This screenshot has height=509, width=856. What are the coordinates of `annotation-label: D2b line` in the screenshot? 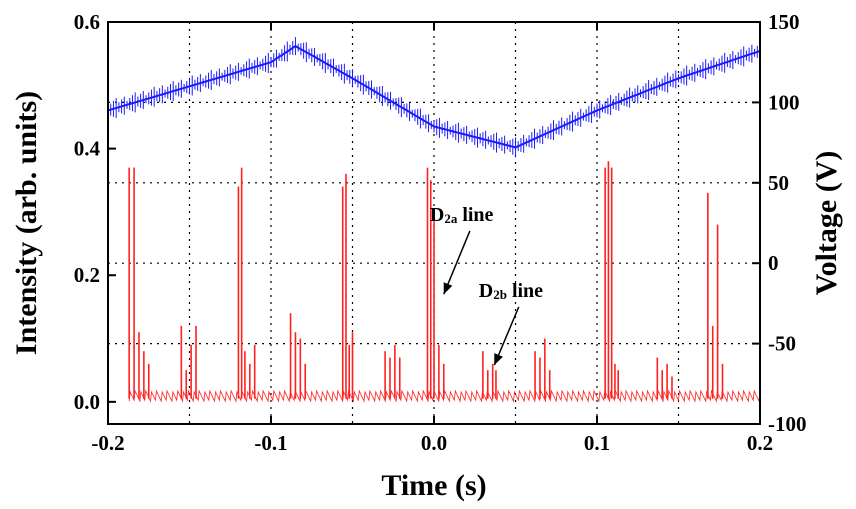 It's located at (511, 291).